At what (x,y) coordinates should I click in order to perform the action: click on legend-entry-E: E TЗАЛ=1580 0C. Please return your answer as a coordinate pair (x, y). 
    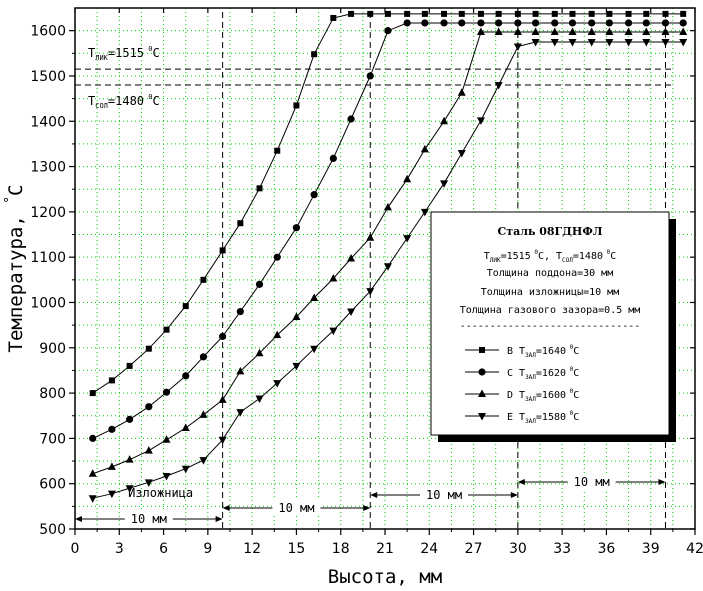
    Looking at the image, I should click on (543, 417).